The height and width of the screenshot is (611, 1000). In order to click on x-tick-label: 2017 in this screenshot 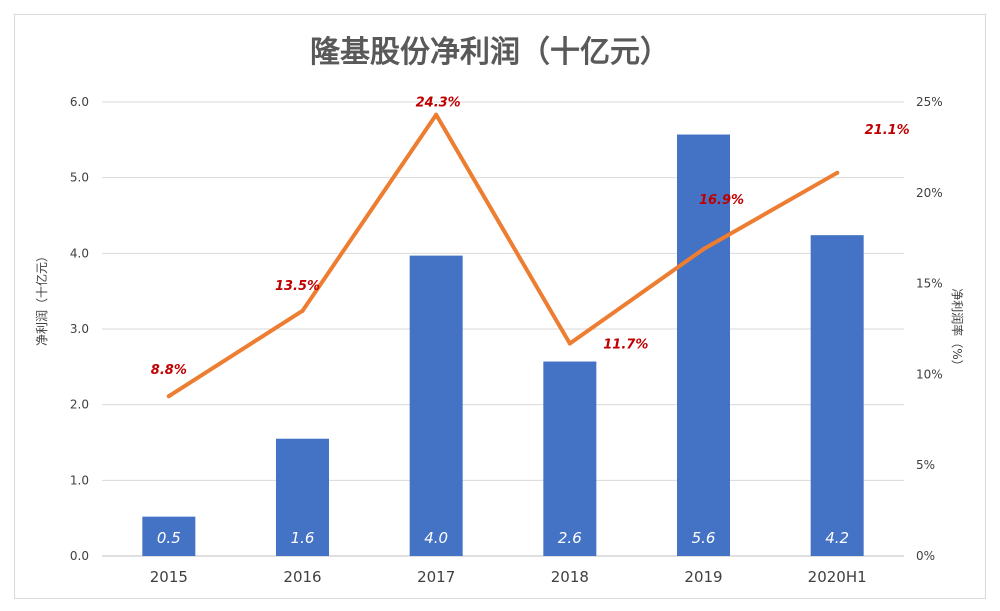, I will do `click(436, 577)`.